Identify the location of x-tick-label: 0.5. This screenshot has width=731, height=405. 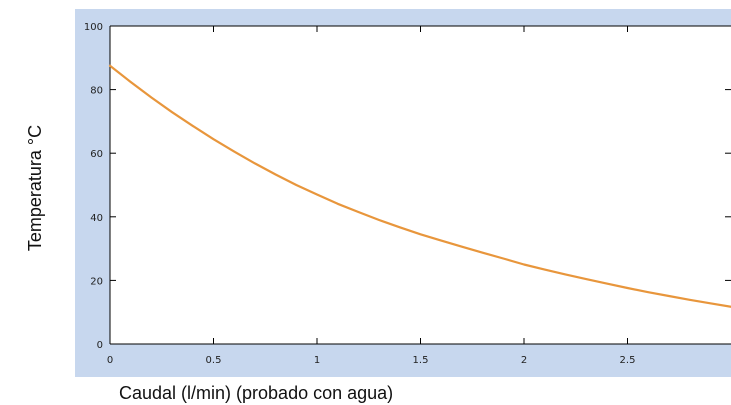
(214, 360).